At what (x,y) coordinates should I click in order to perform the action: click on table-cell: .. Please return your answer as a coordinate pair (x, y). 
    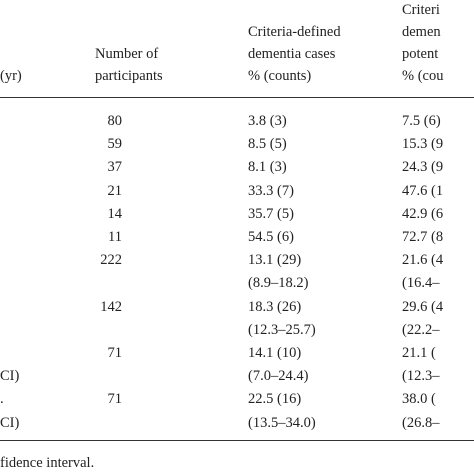
    Looking at the image, I should click on (2, 399).